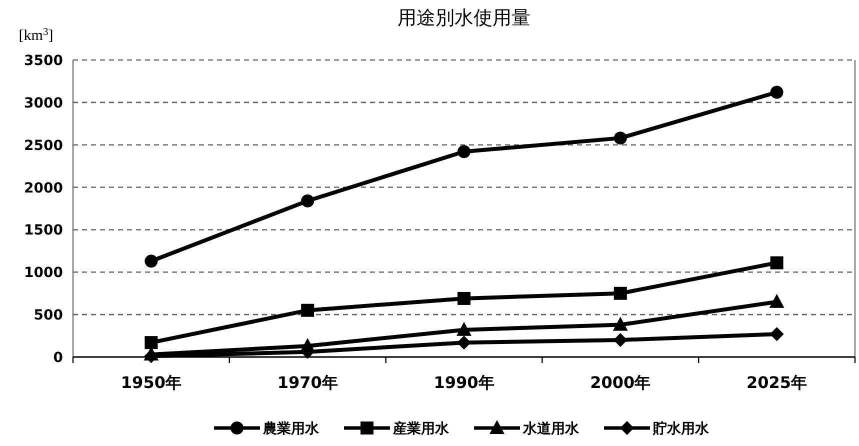  Describe the element at coordinates (44, 273) in the screenshot. I see `y-tick-label: 1000` at that location.